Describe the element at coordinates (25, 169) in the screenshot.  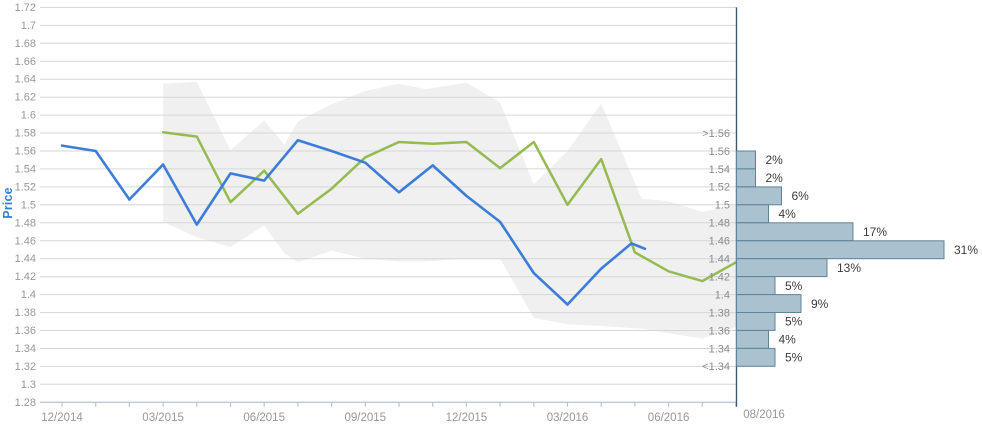
I see `y-tick-label: 1.54` at that location.